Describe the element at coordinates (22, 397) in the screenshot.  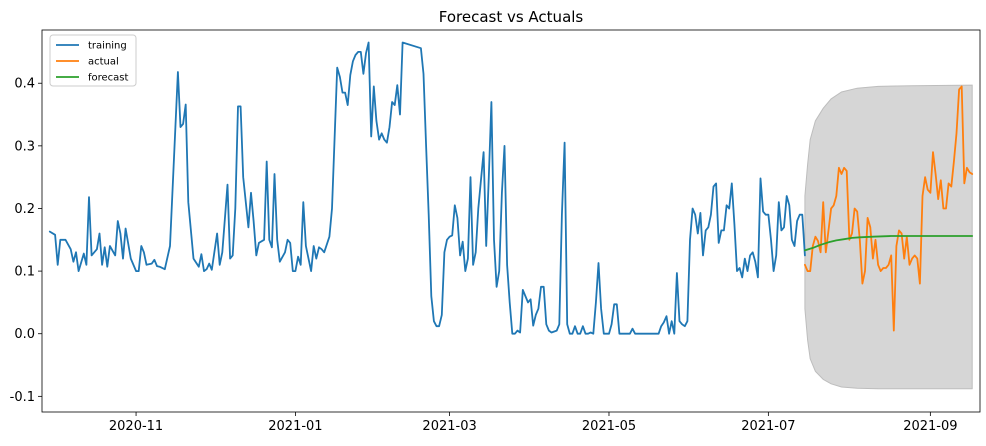
I see `y-tick-label: -0.1` at that location.